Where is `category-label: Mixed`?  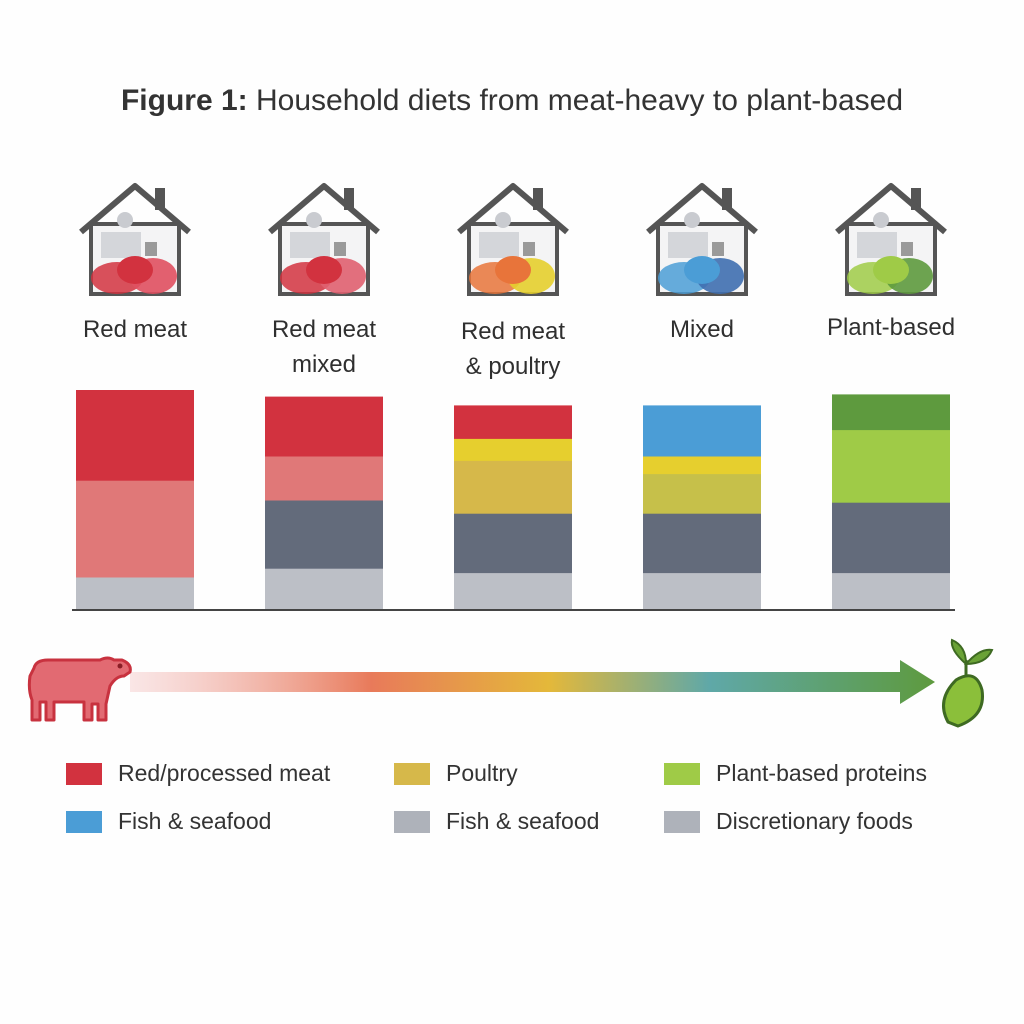 category-label: Mixed is located at coordinates (702, 329).